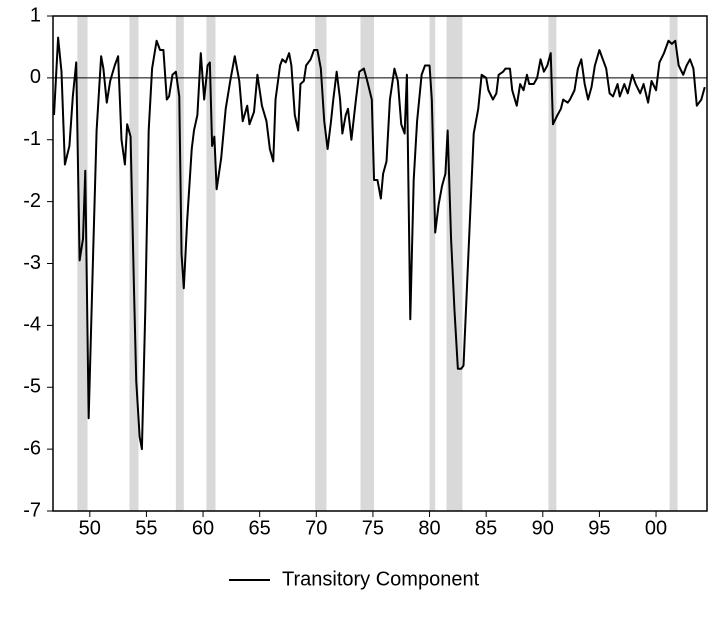  What do you see at coordinates (32, 510) in the screenshot?
I see `y-tick-label: -7` at bounding box center [32, 510].